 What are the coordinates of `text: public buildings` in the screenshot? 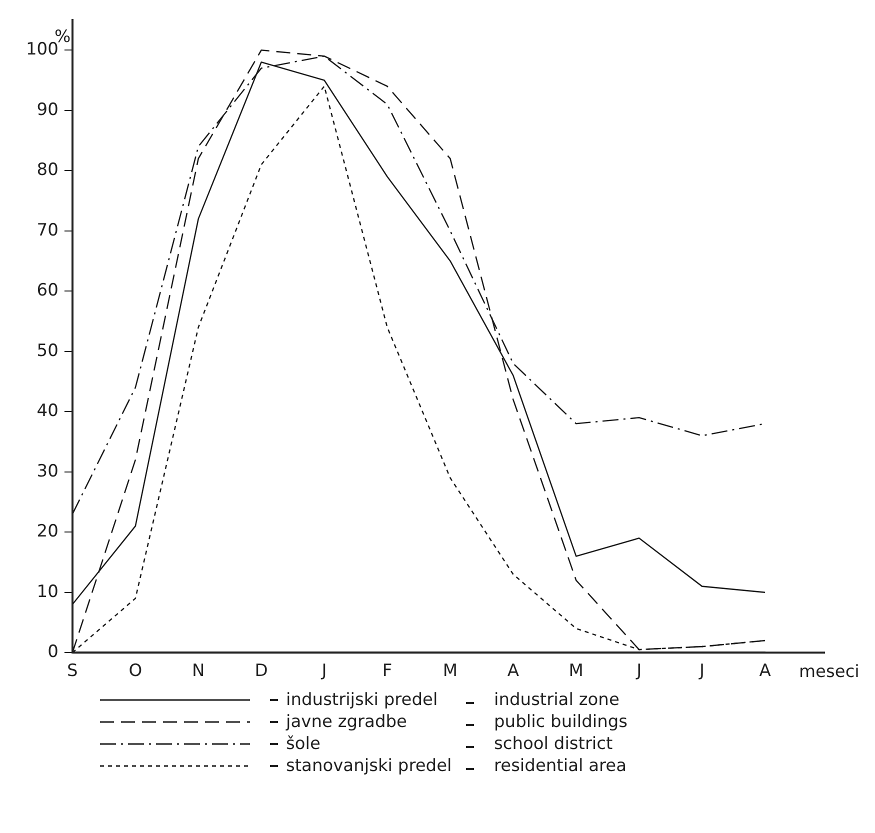 It's located at (561, 722).